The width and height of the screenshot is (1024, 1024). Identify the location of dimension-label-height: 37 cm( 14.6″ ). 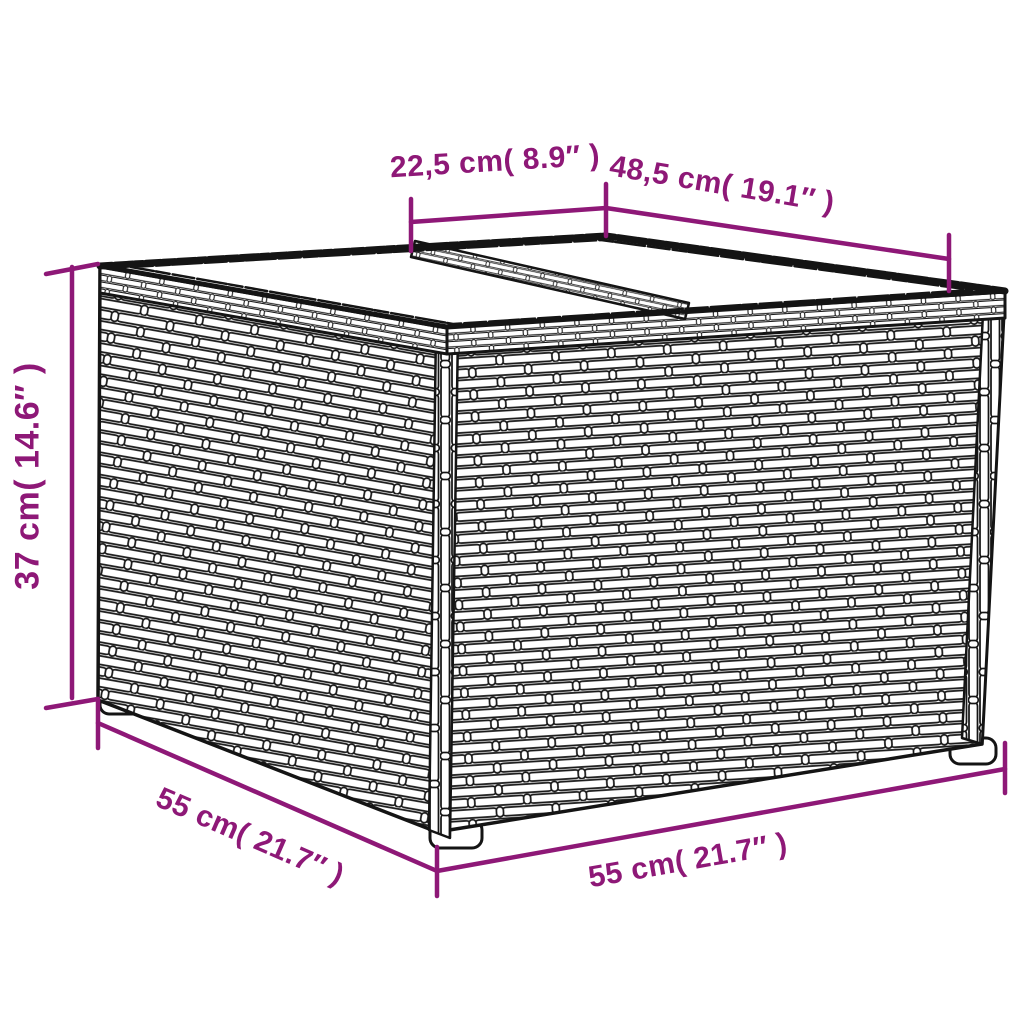
(27, 476).